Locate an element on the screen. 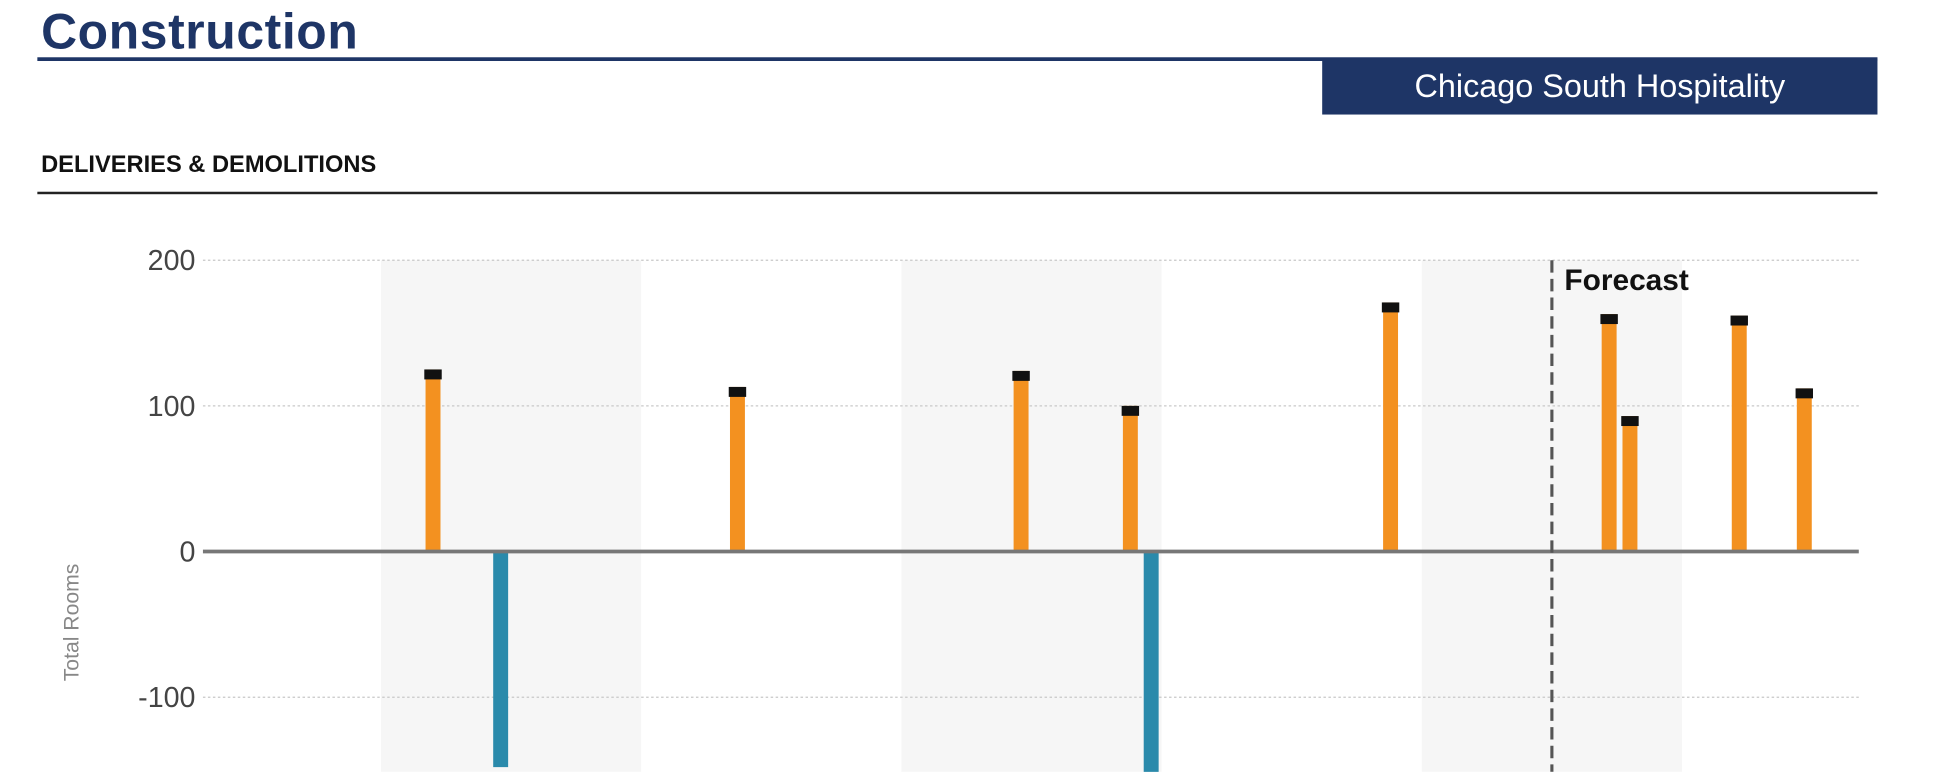 This screenshot has width=1952, height=772. market-badge: Chicago South Hospitality is located at coordinates (1600, 86).